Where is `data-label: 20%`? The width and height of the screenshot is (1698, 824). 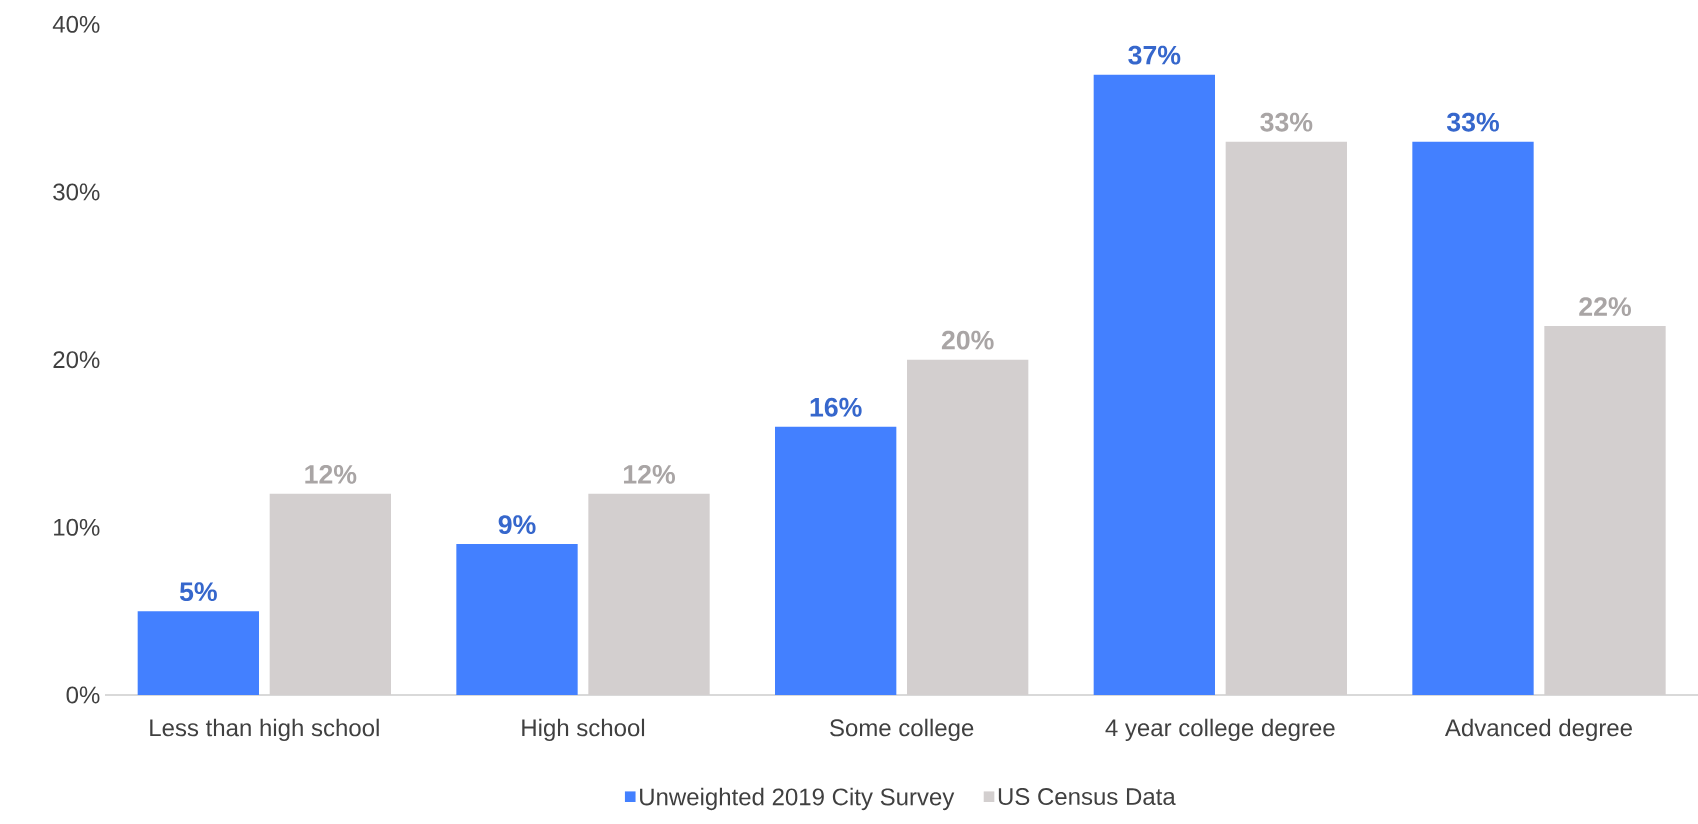 data-label: 20% is located at coordinates (967, 340).